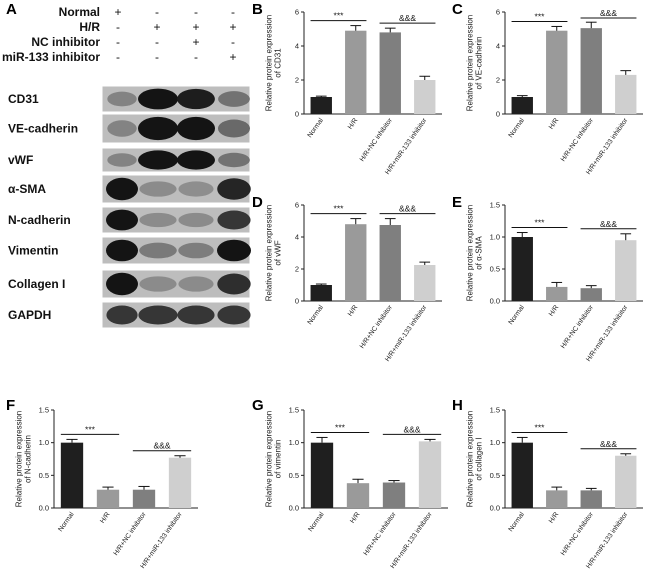  I want to click on panel-label-d: D, so click(257, 202).